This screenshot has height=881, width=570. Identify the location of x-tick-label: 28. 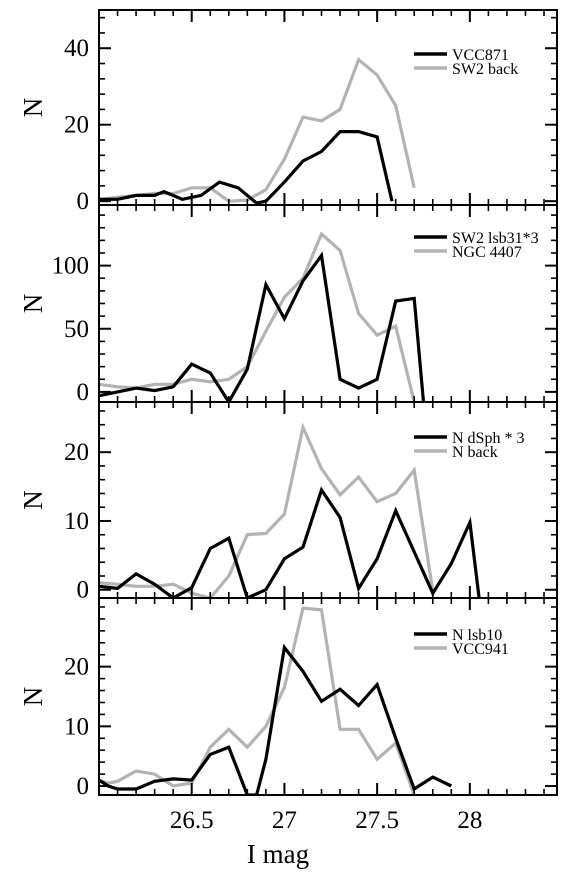
(469, 820).